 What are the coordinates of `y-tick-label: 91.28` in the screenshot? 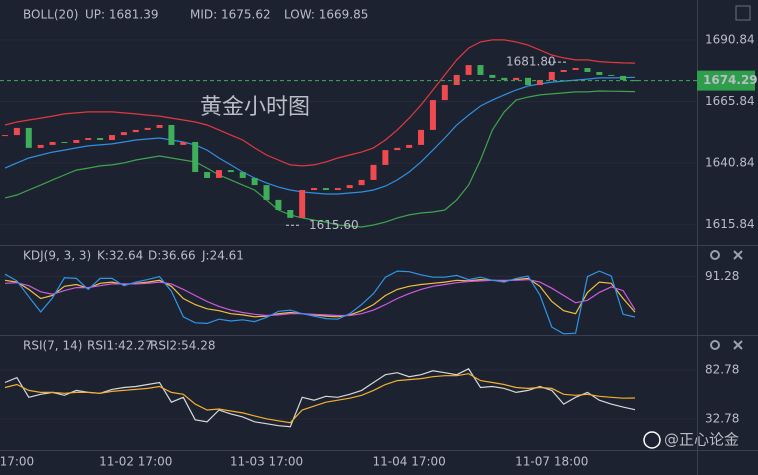 It's located at (722, 276).